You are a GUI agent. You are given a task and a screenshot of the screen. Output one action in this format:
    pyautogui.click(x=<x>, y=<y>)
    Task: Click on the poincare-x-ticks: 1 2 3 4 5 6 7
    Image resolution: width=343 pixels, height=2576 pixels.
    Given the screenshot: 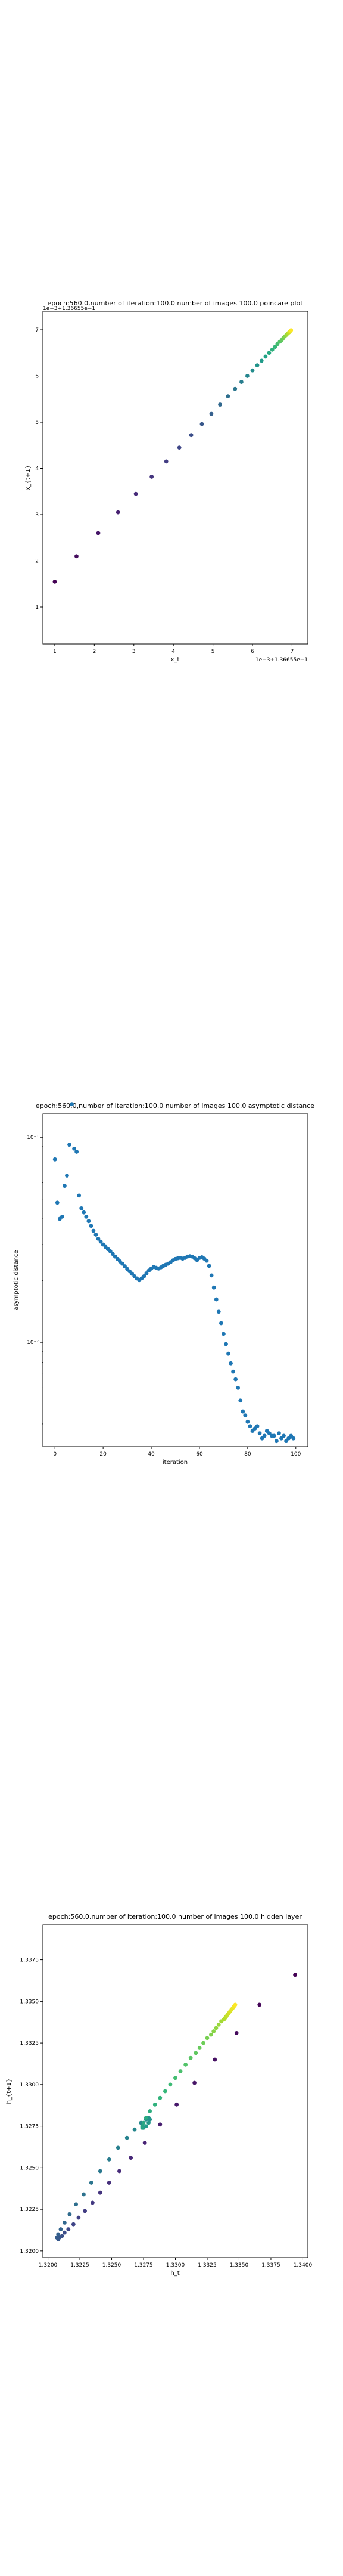 What is the action you would take?
    pyautogui.click(x=173, y=650)
    